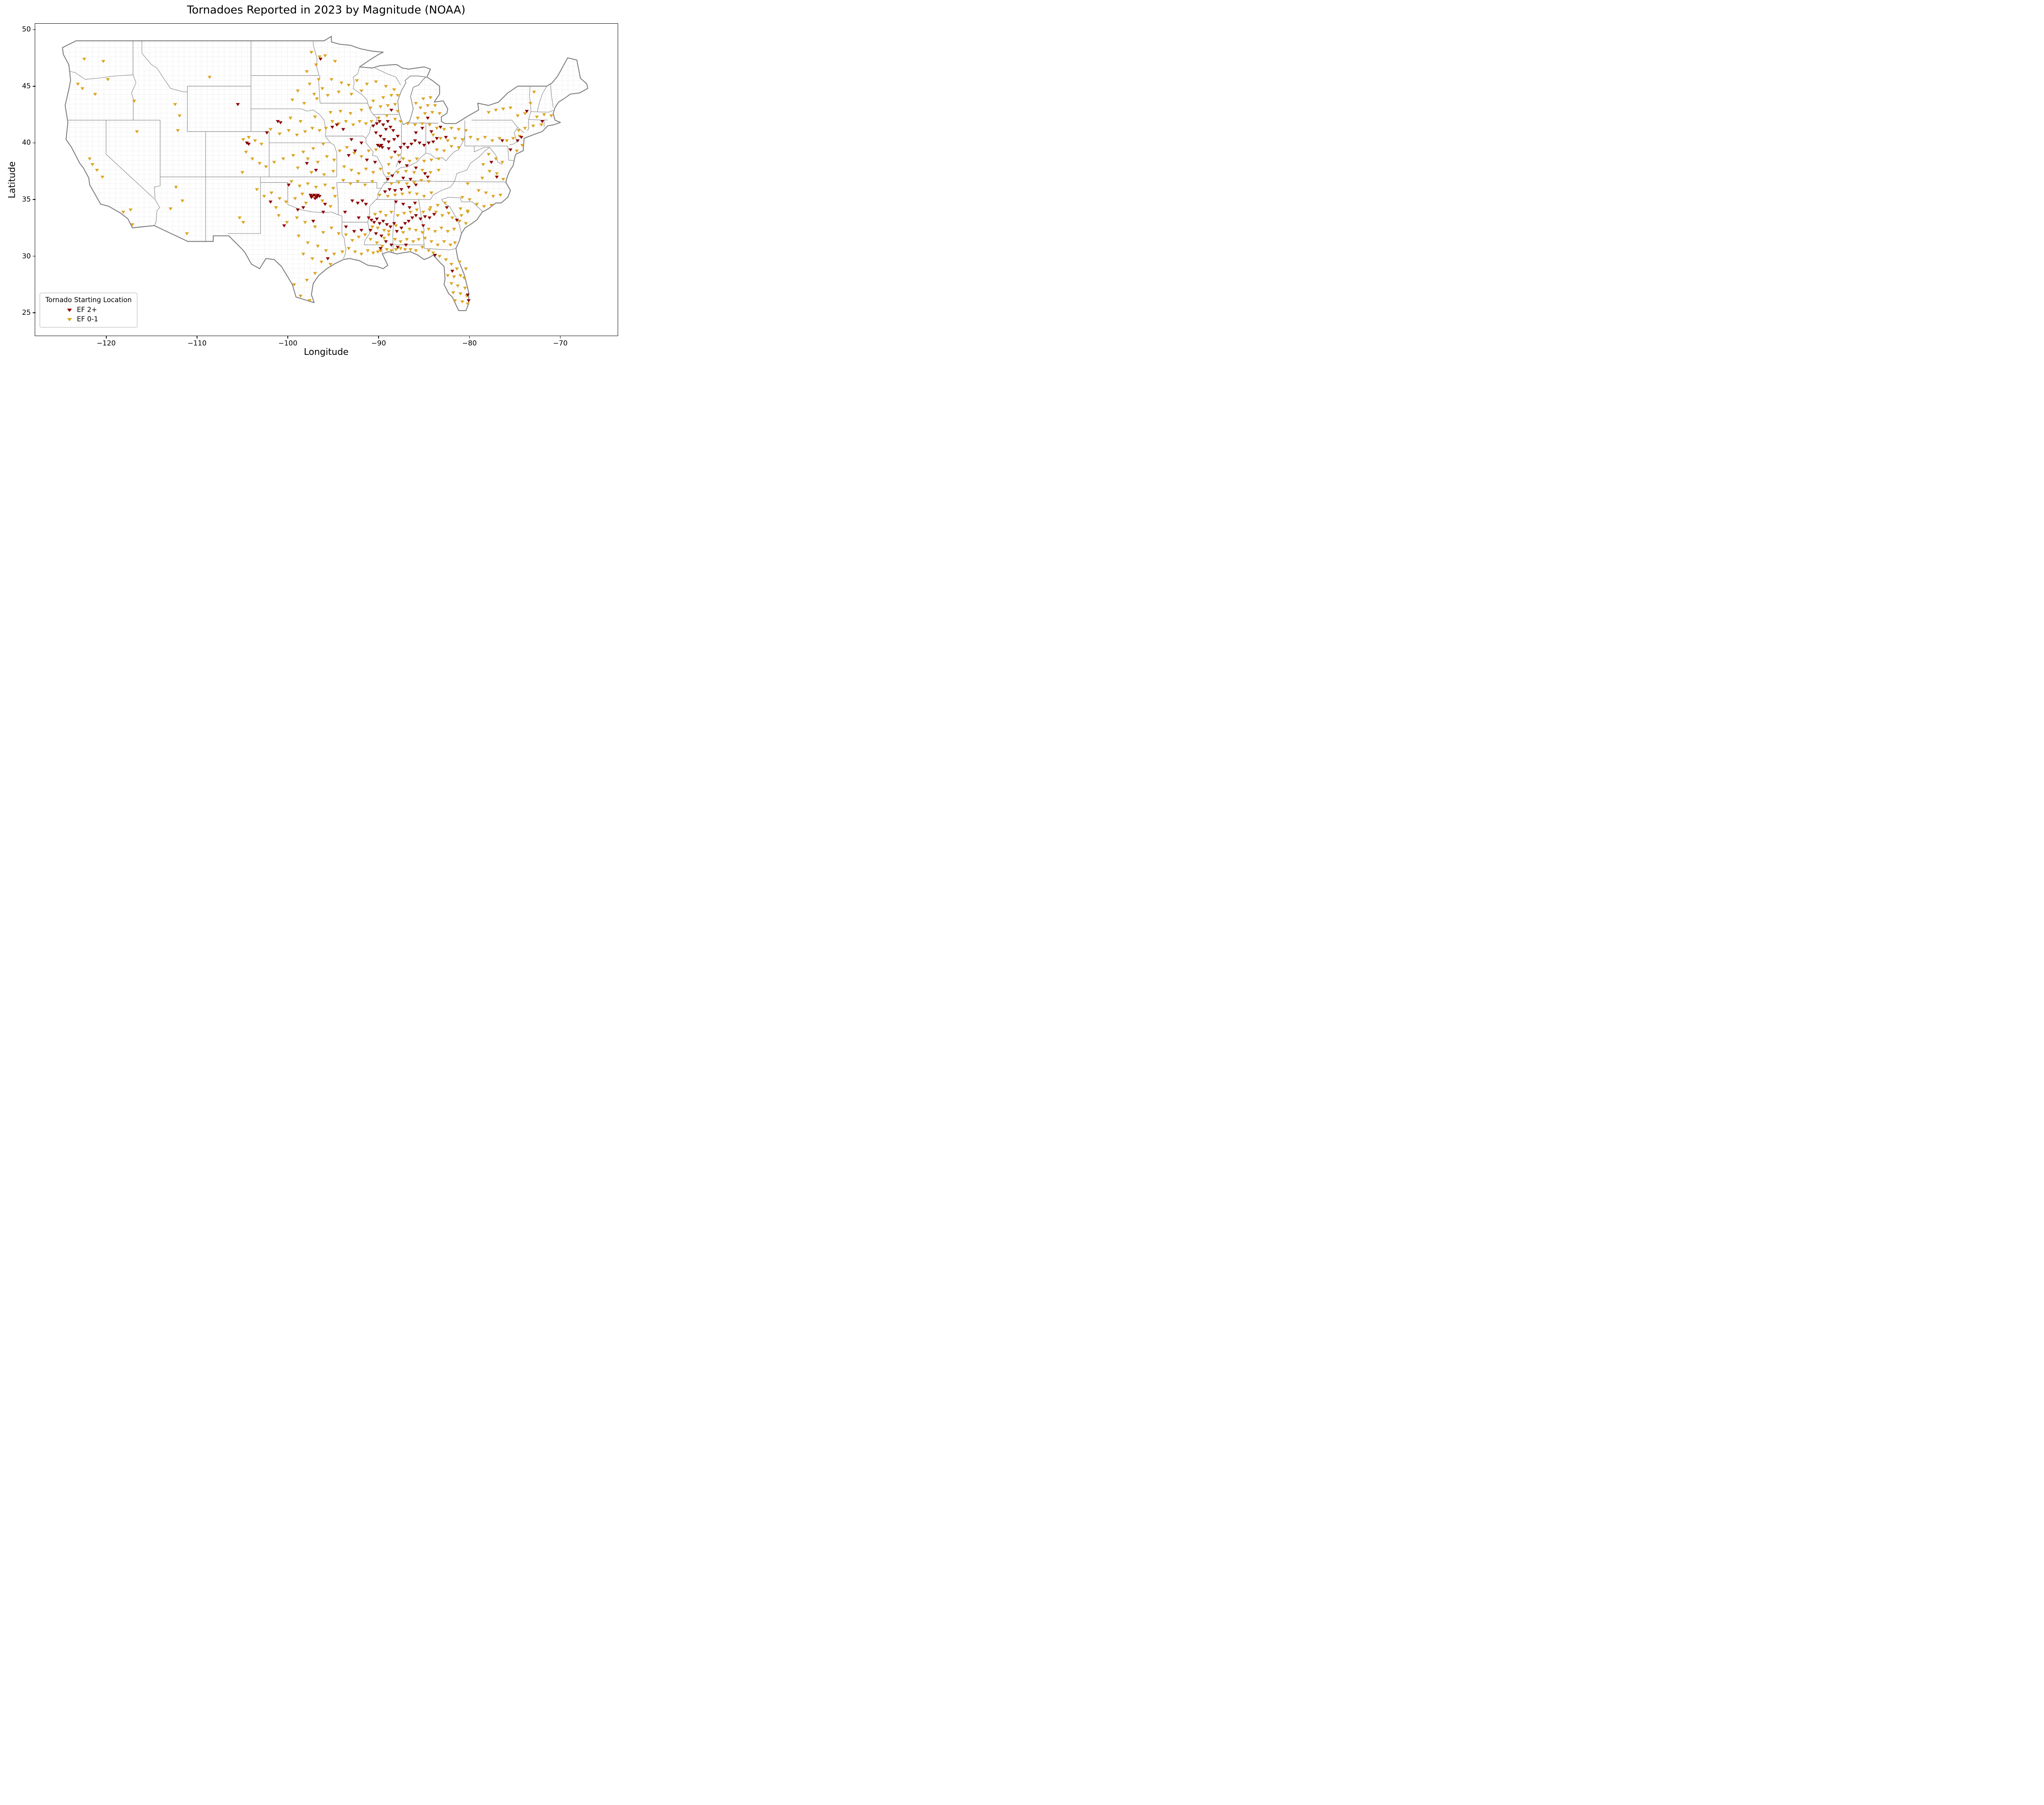  What do you see at coordinates (27, 313) in the screenshot?
I see `y-tick-label: 25` at bounding box center [27, 313].